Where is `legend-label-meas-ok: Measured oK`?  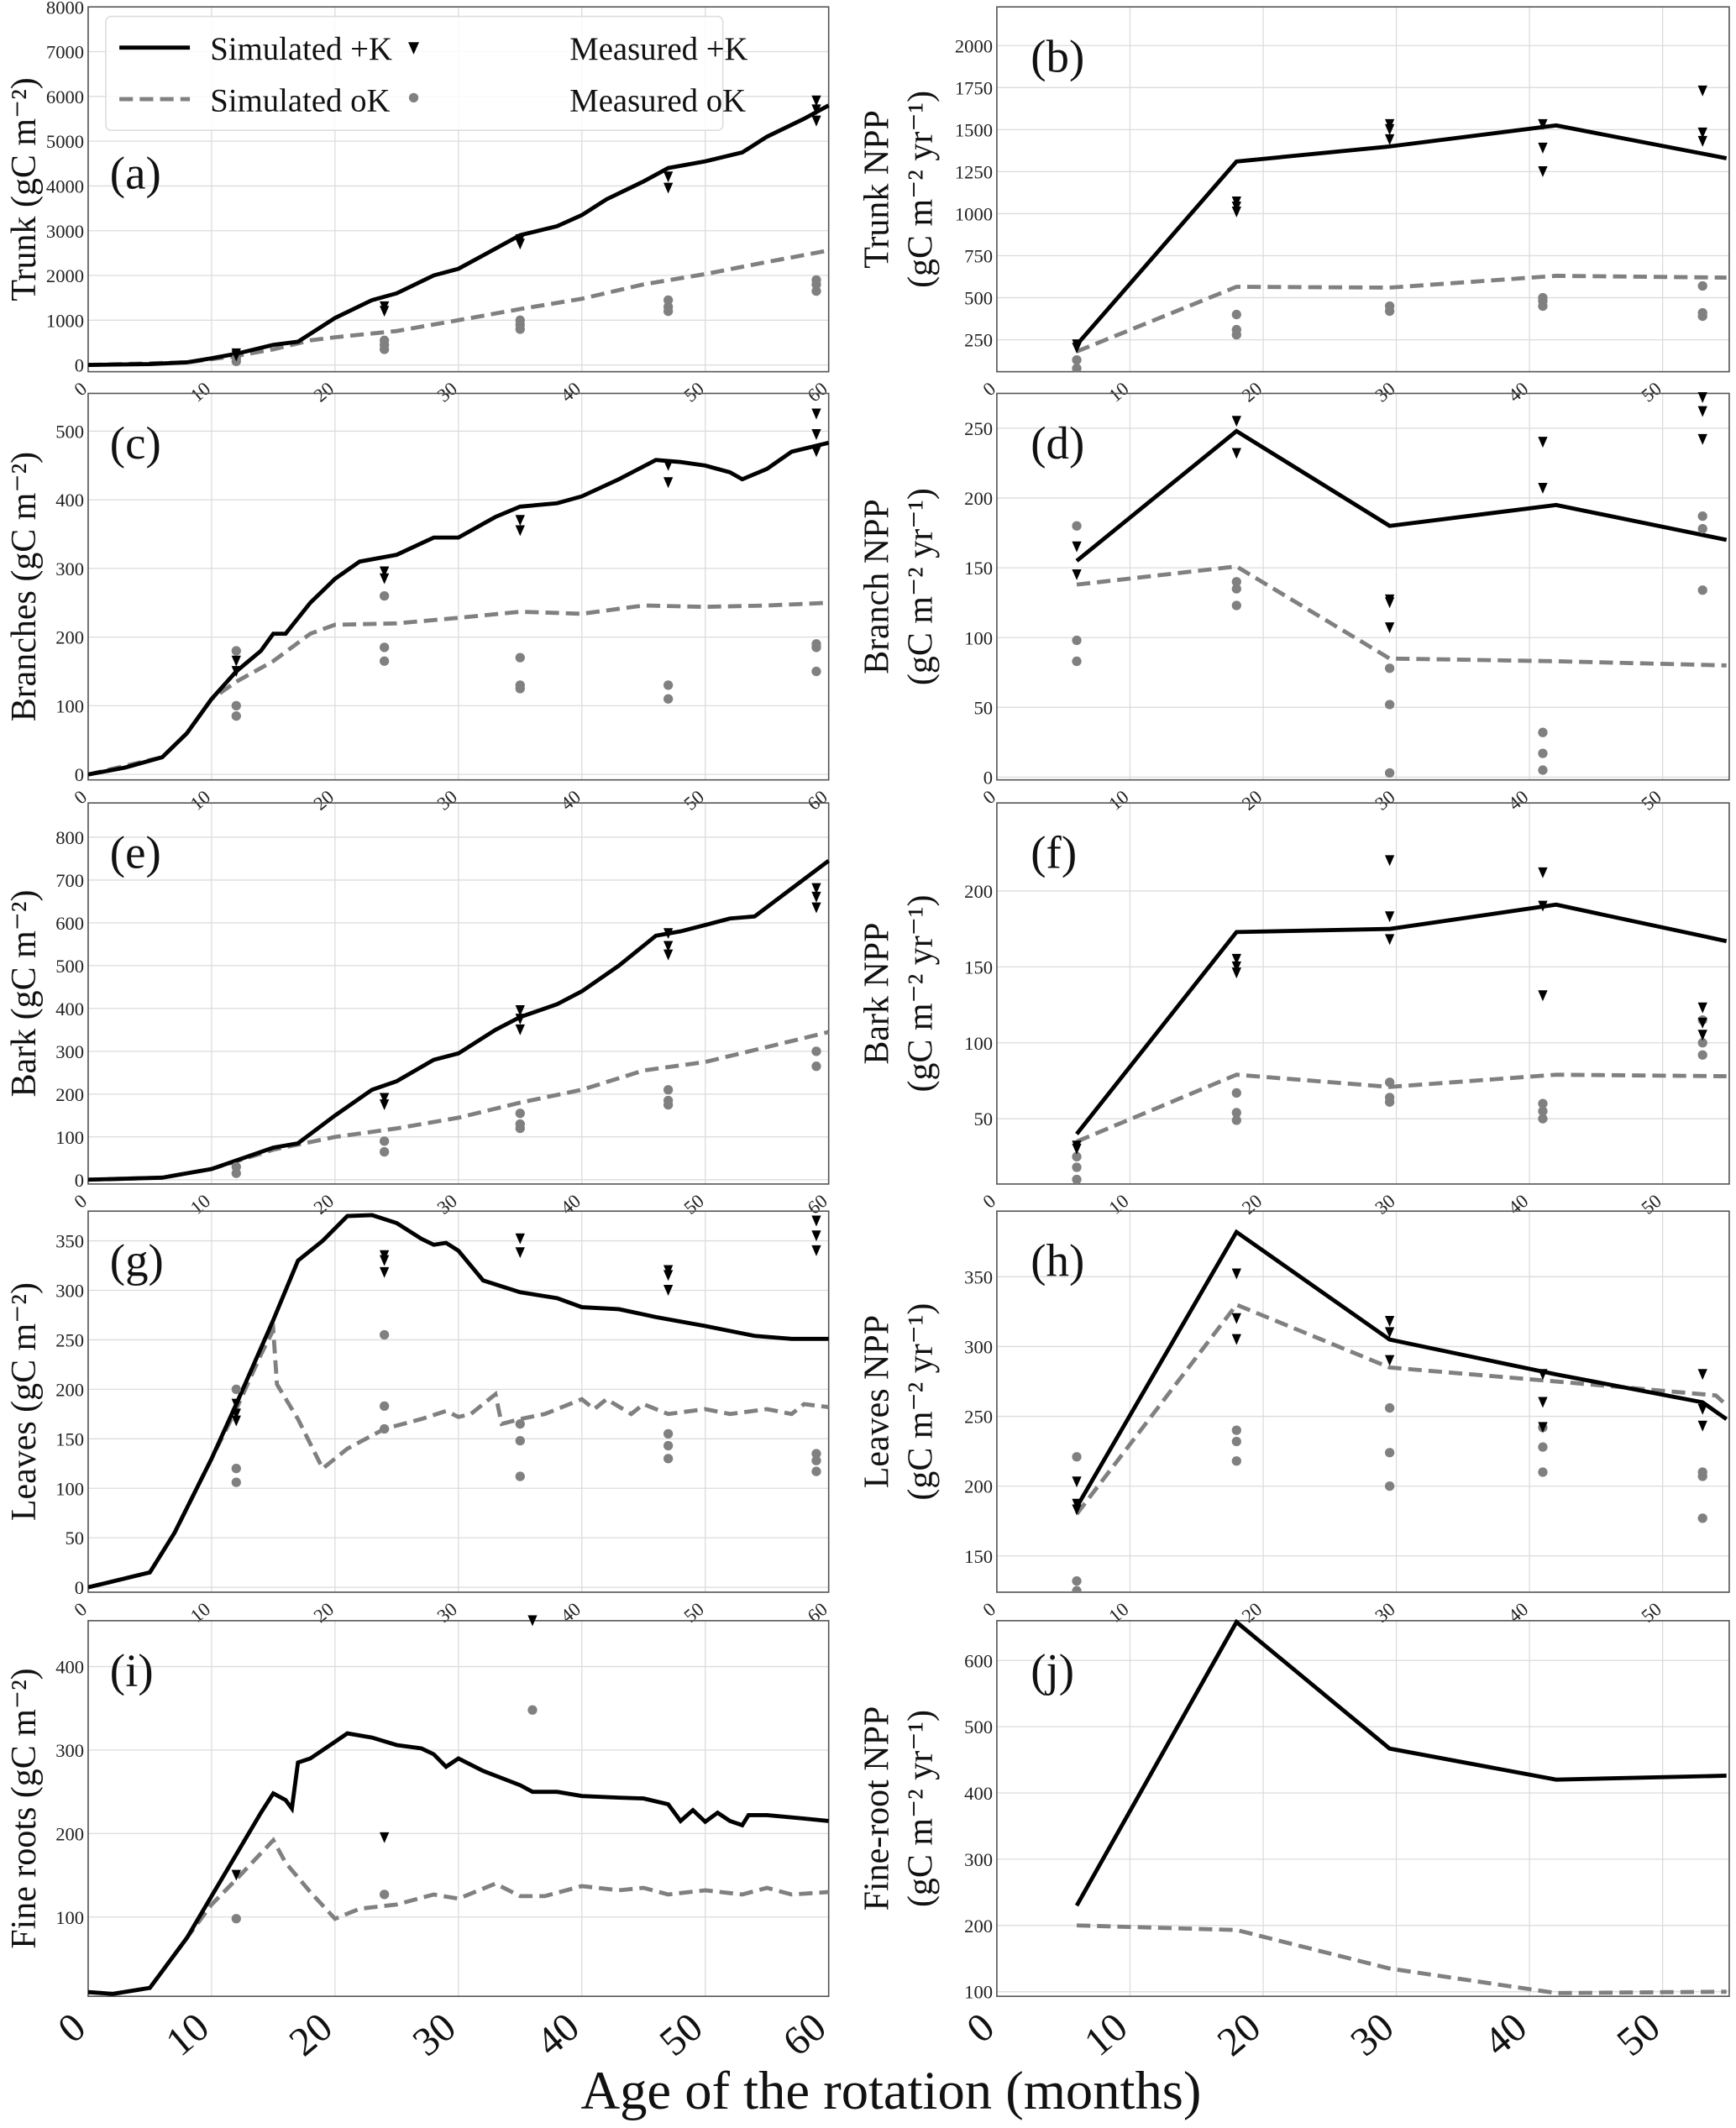 legend-label-meas-ok: Measured oK is located at coordinates (657, 101).